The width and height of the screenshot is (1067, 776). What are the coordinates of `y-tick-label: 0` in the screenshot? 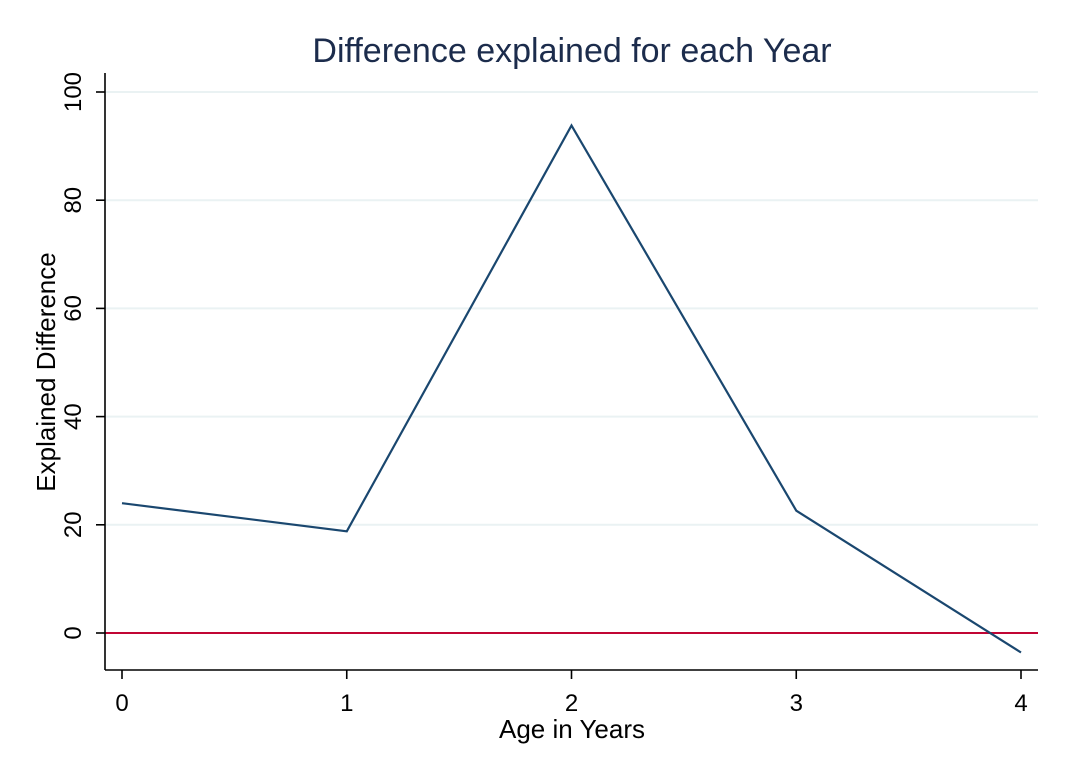 It's located at (73, 632).